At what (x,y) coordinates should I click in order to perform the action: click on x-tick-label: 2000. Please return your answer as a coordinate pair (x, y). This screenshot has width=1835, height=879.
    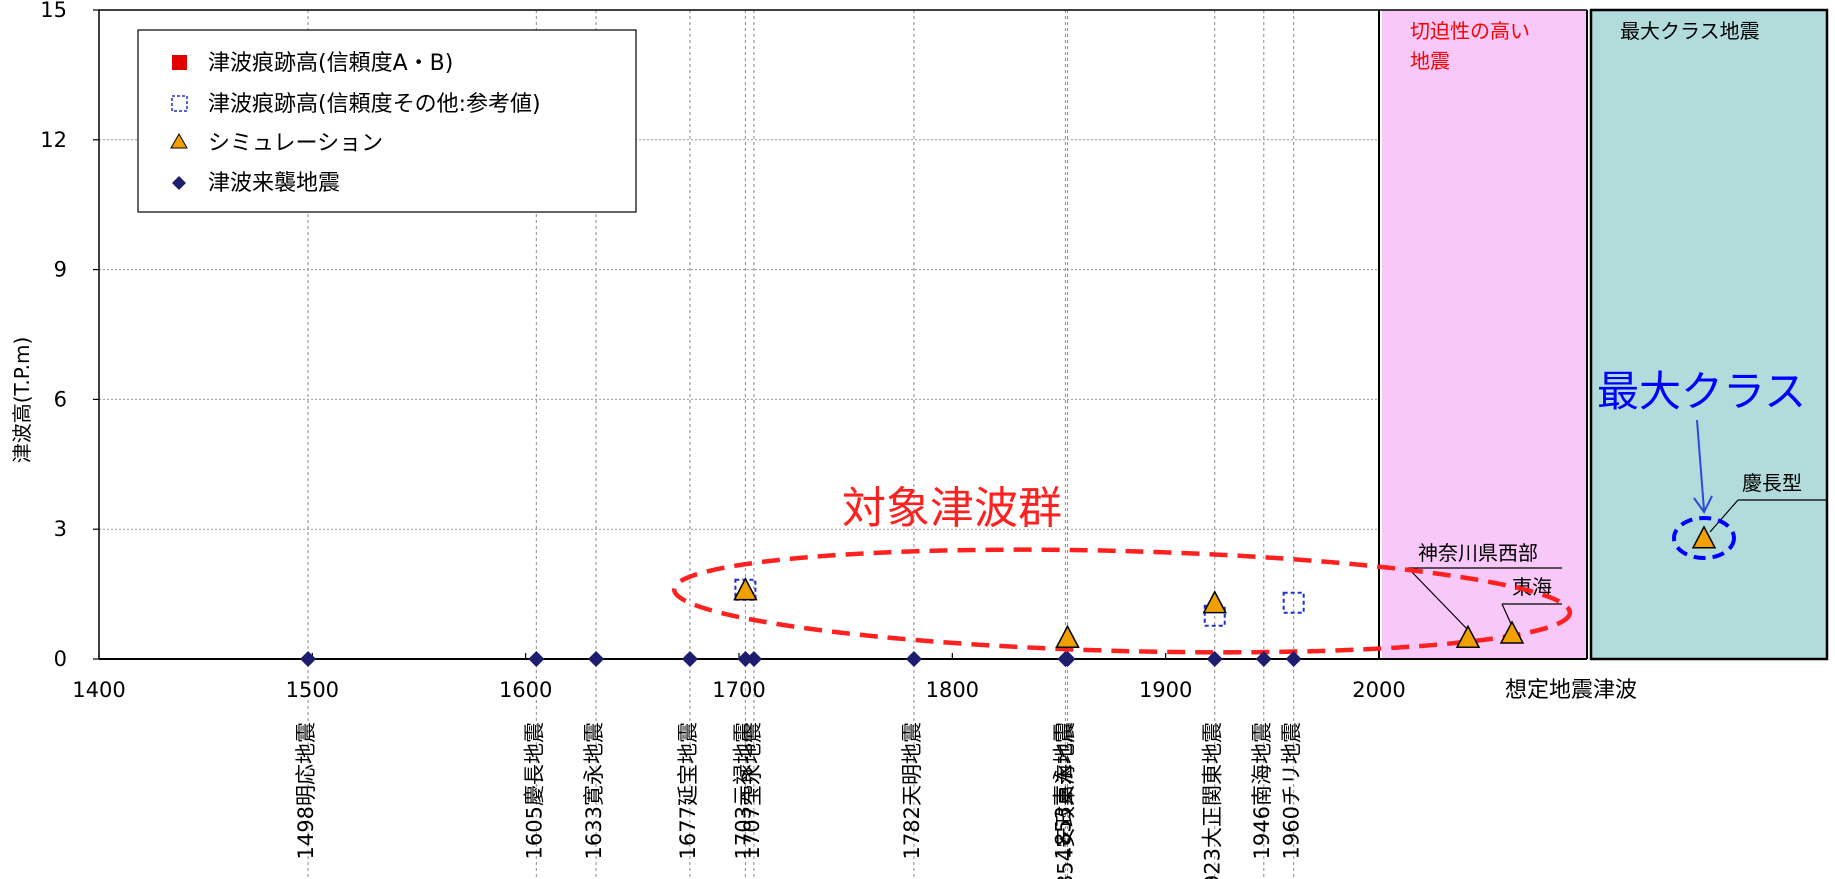
    Looking at the image, I should click on (1378, 690).